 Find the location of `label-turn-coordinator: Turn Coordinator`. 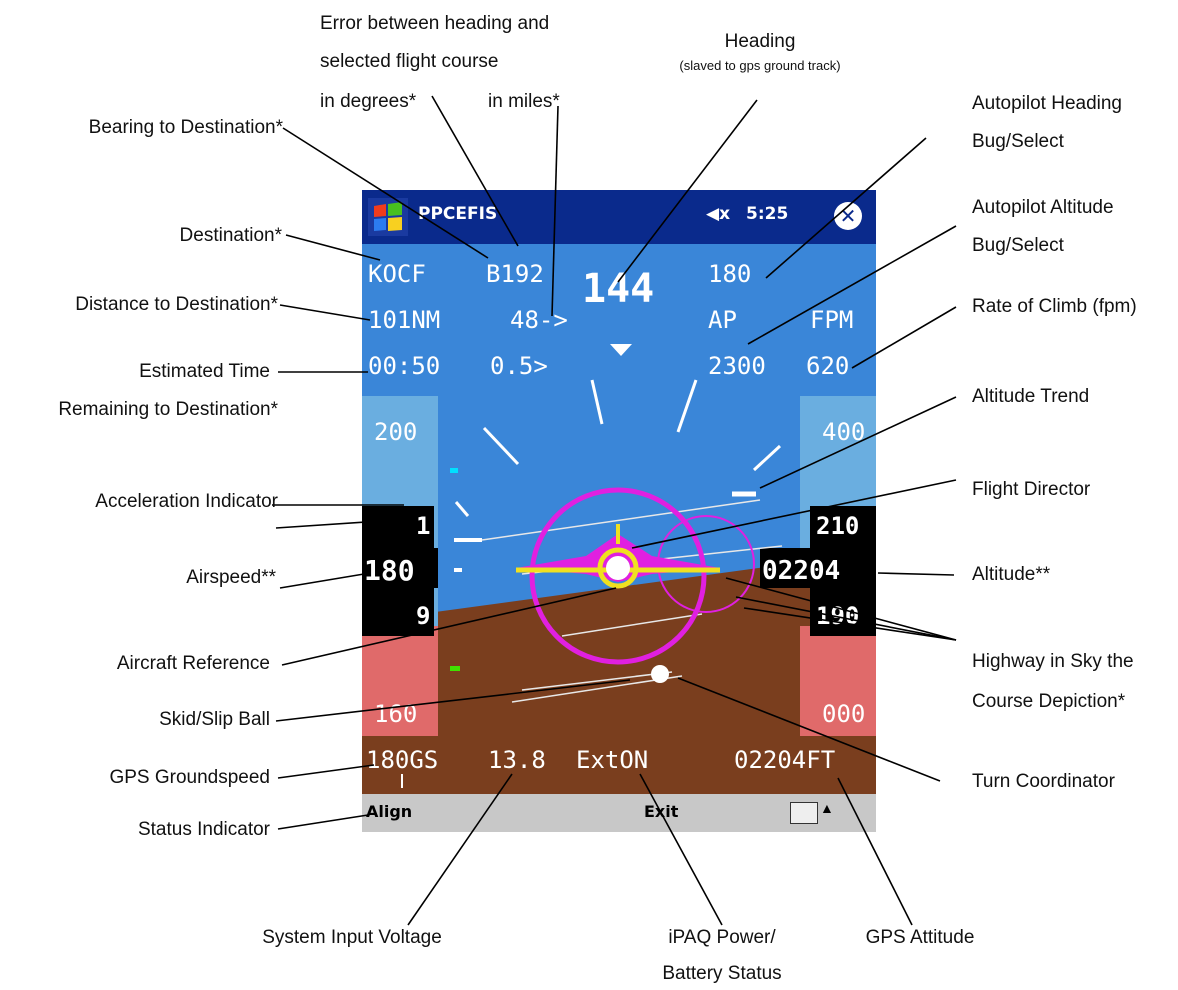

label-turn-coordinator: Turn Coordinator is located at coordinates (1043, 781).